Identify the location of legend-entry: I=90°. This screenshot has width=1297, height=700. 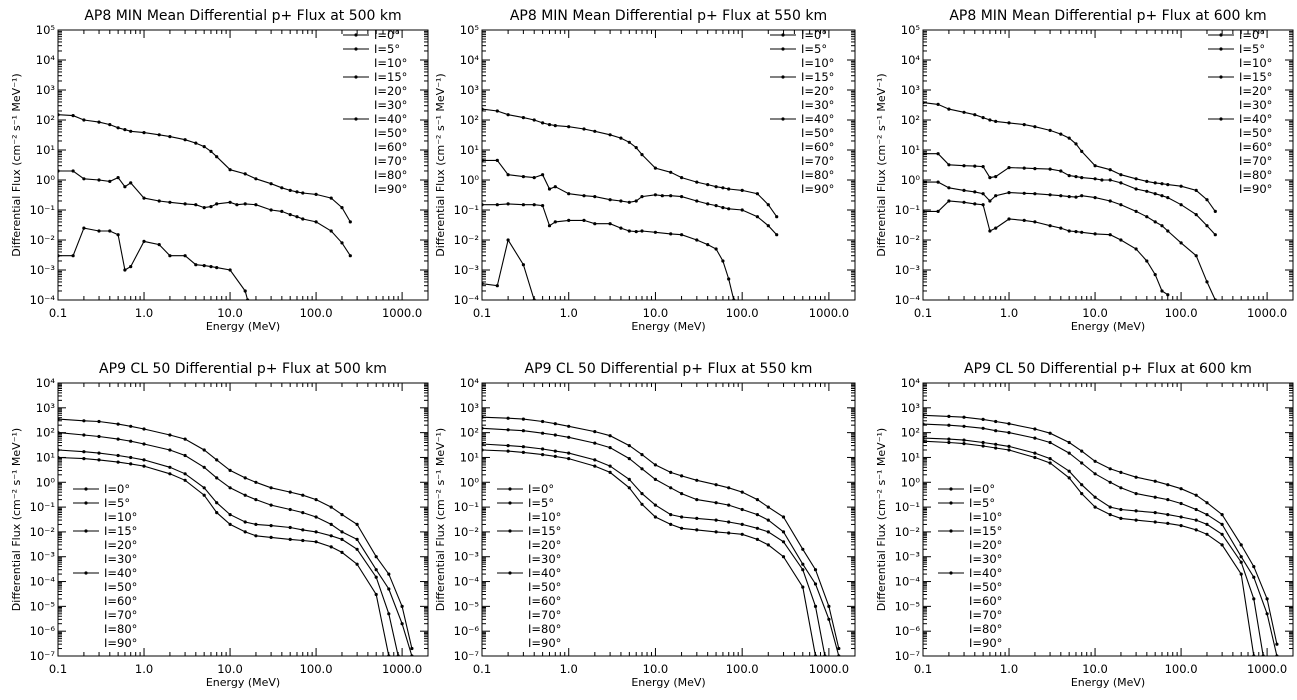
(120, 643).